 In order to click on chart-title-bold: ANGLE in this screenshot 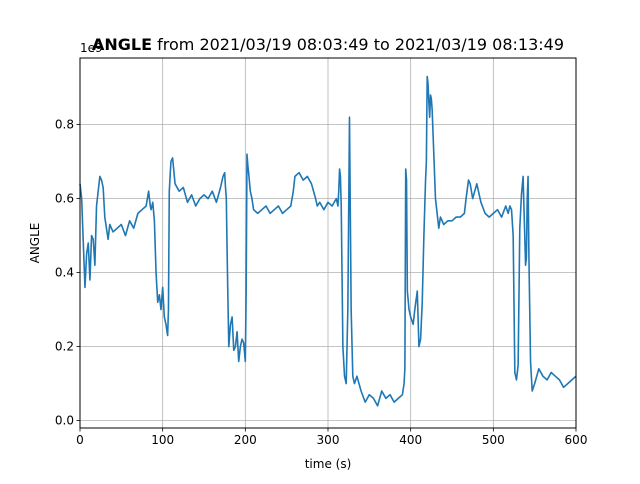, I will do `click(122, 44)`.